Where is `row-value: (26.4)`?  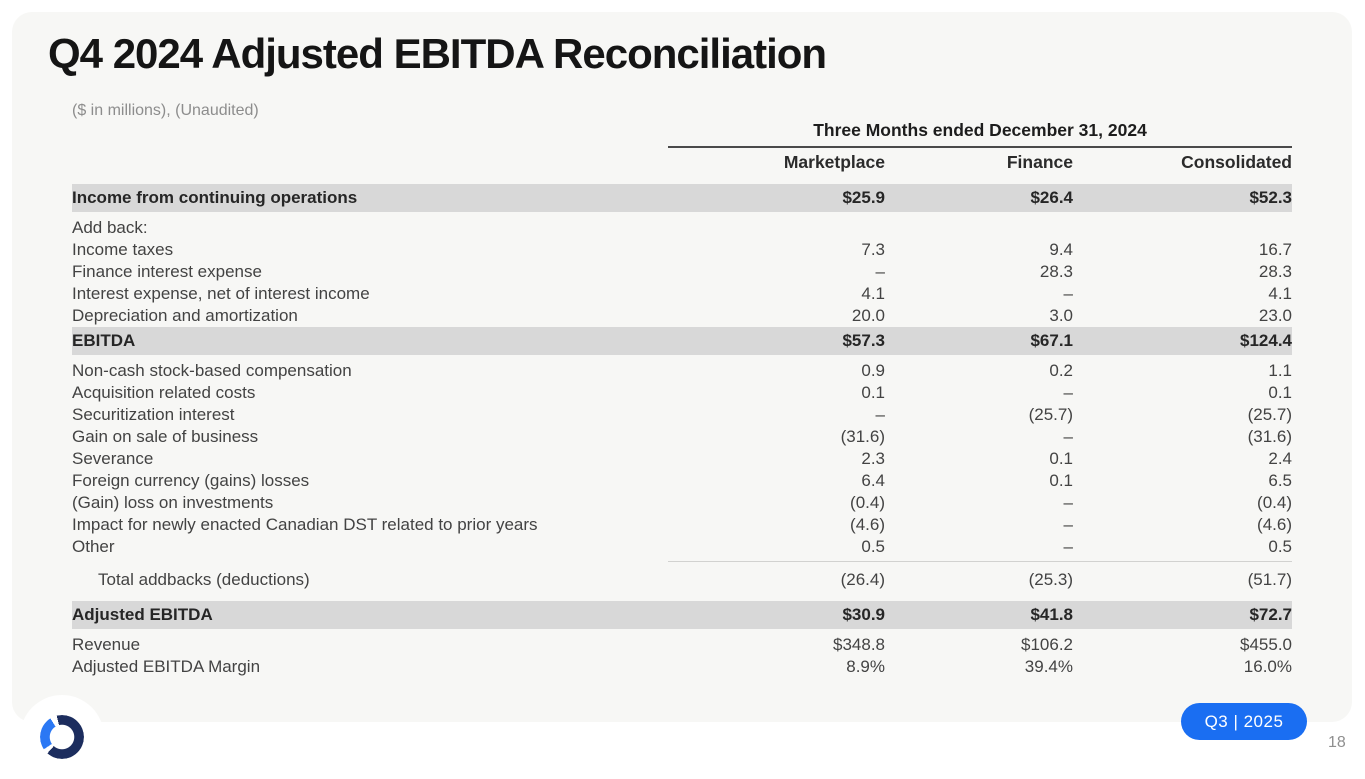 row-value: (26.4) is located at coordinates (862, 579).